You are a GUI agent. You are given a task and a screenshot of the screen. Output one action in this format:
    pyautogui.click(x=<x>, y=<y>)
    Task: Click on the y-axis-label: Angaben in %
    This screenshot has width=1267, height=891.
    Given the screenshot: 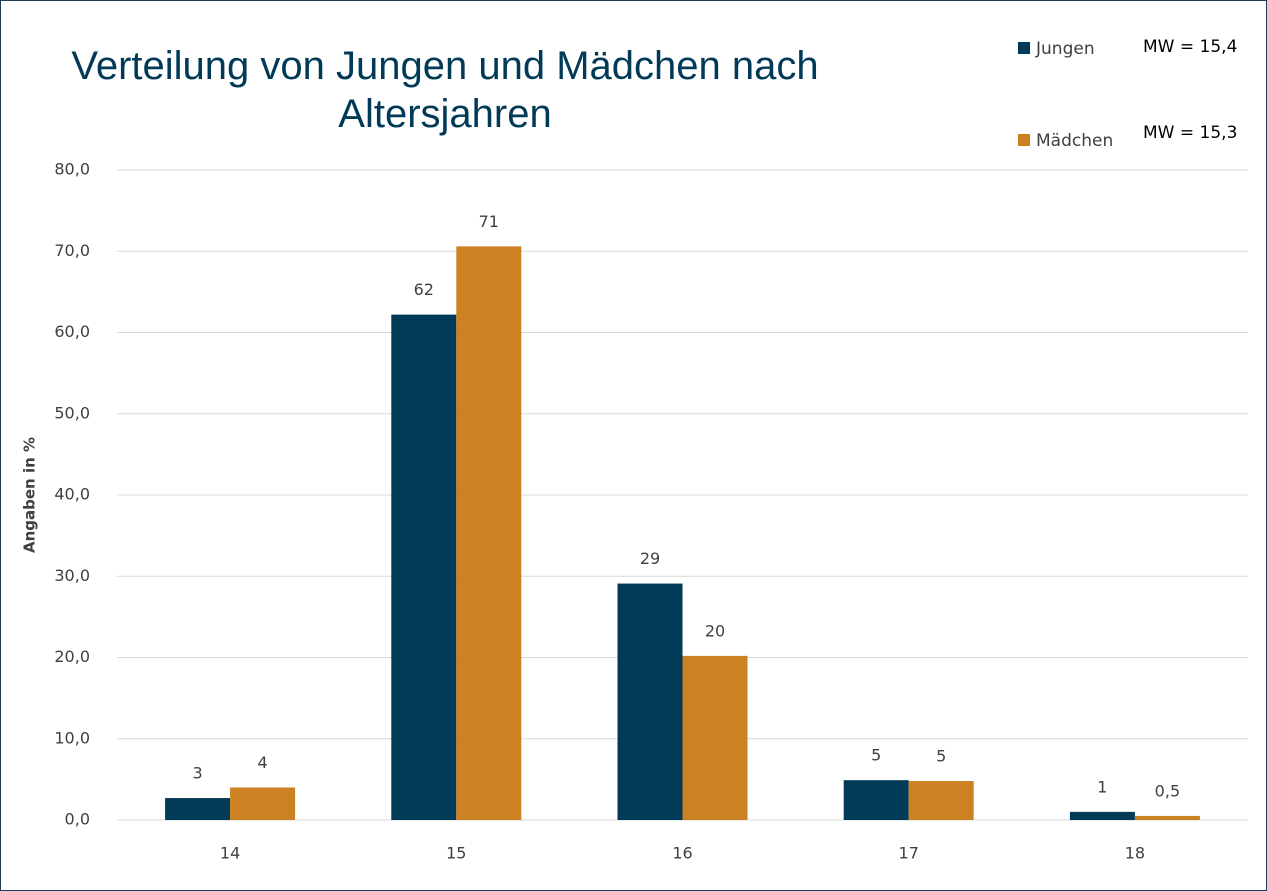 What is the action you would take?
    pyautogui.click(x=30, y=495)
    